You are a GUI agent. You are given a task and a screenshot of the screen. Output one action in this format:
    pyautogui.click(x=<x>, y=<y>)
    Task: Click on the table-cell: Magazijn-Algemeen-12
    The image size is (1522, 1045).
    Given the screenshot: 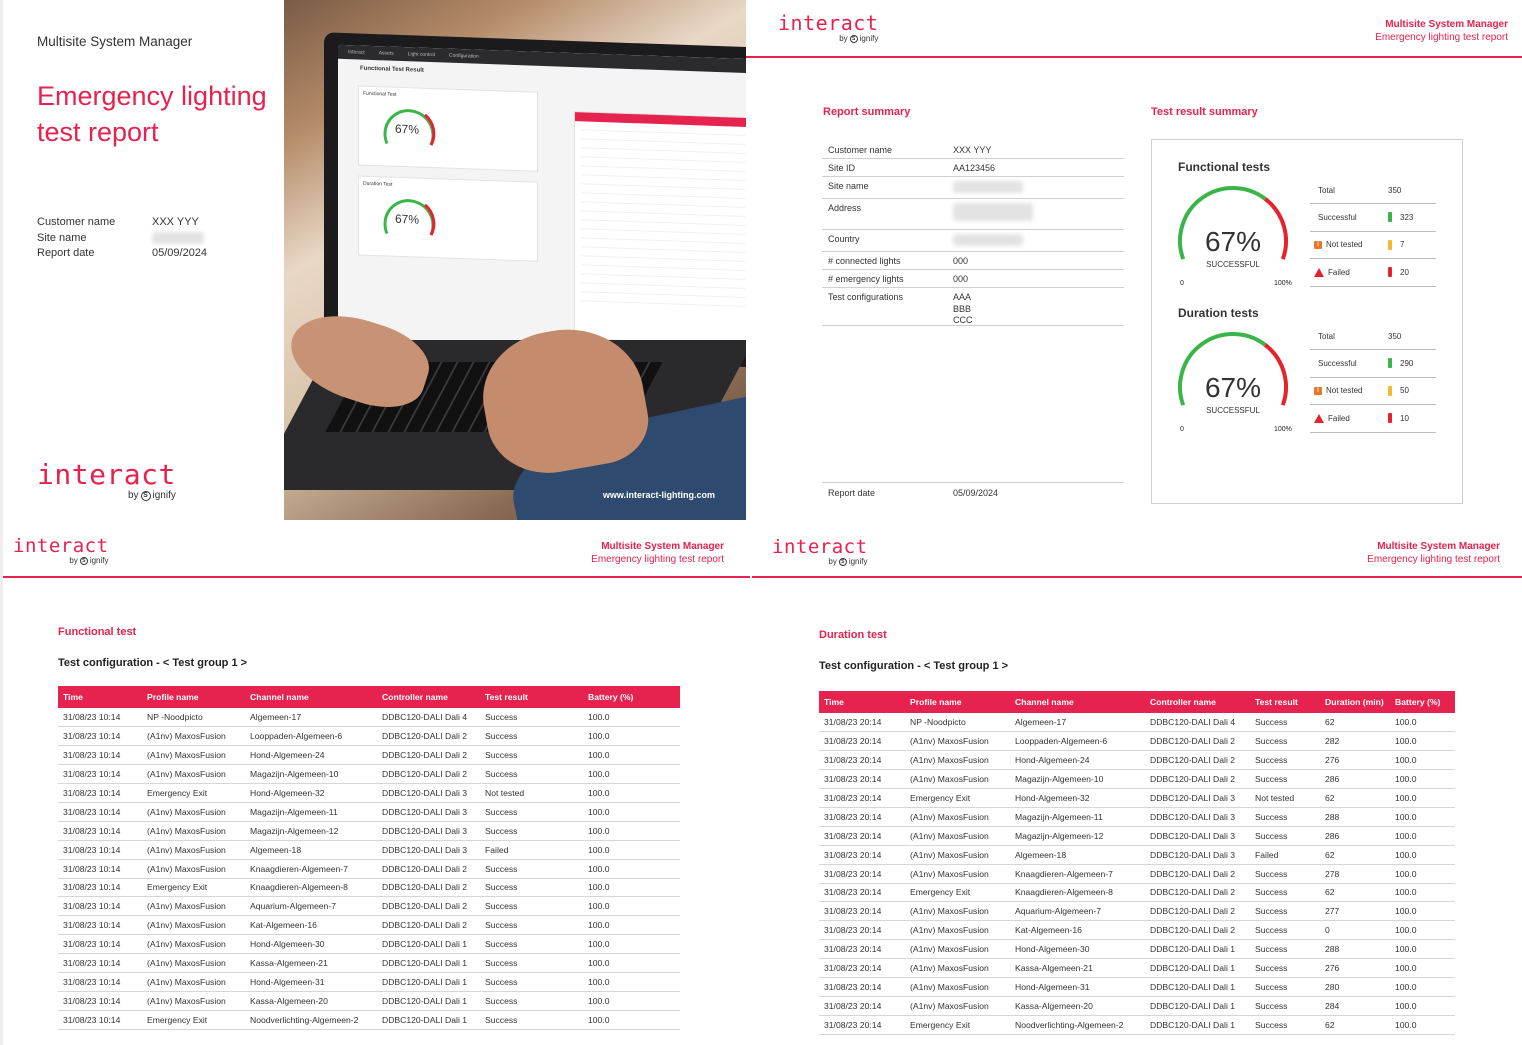 What is the action you would take?
    pyautogui.click(x=1077, y=836)
    